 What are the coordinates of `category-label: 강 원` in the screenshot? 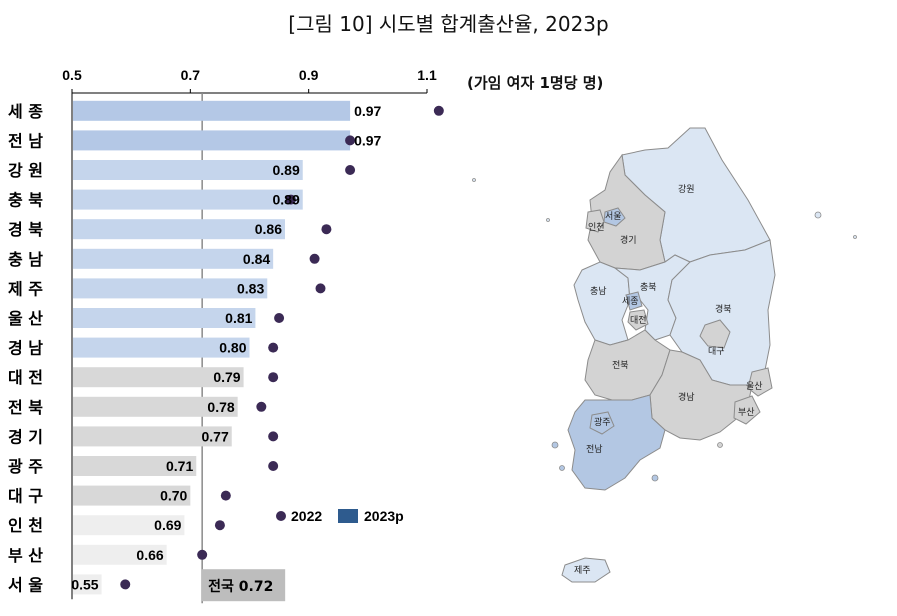 It's located at (25, 170).